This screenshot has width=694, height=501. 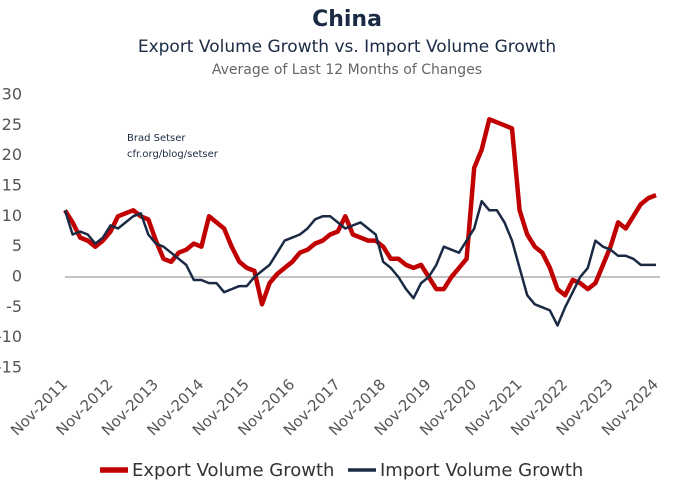 I want to click on y-tick-label: -5, so click(x=14, y=306).